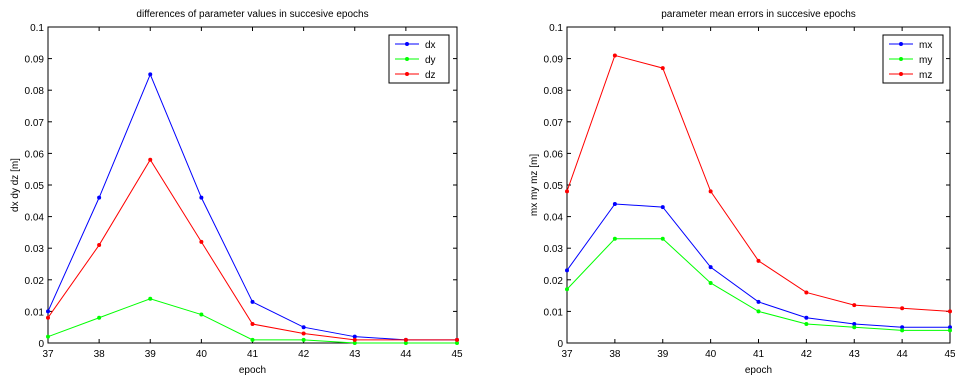 Image resolution: width=955 pixels, height=378 pixels. What do you see at coordinates (407, 44) in the screenshot?
I see `legend-marker-dx` at bounding box center [407, 44].